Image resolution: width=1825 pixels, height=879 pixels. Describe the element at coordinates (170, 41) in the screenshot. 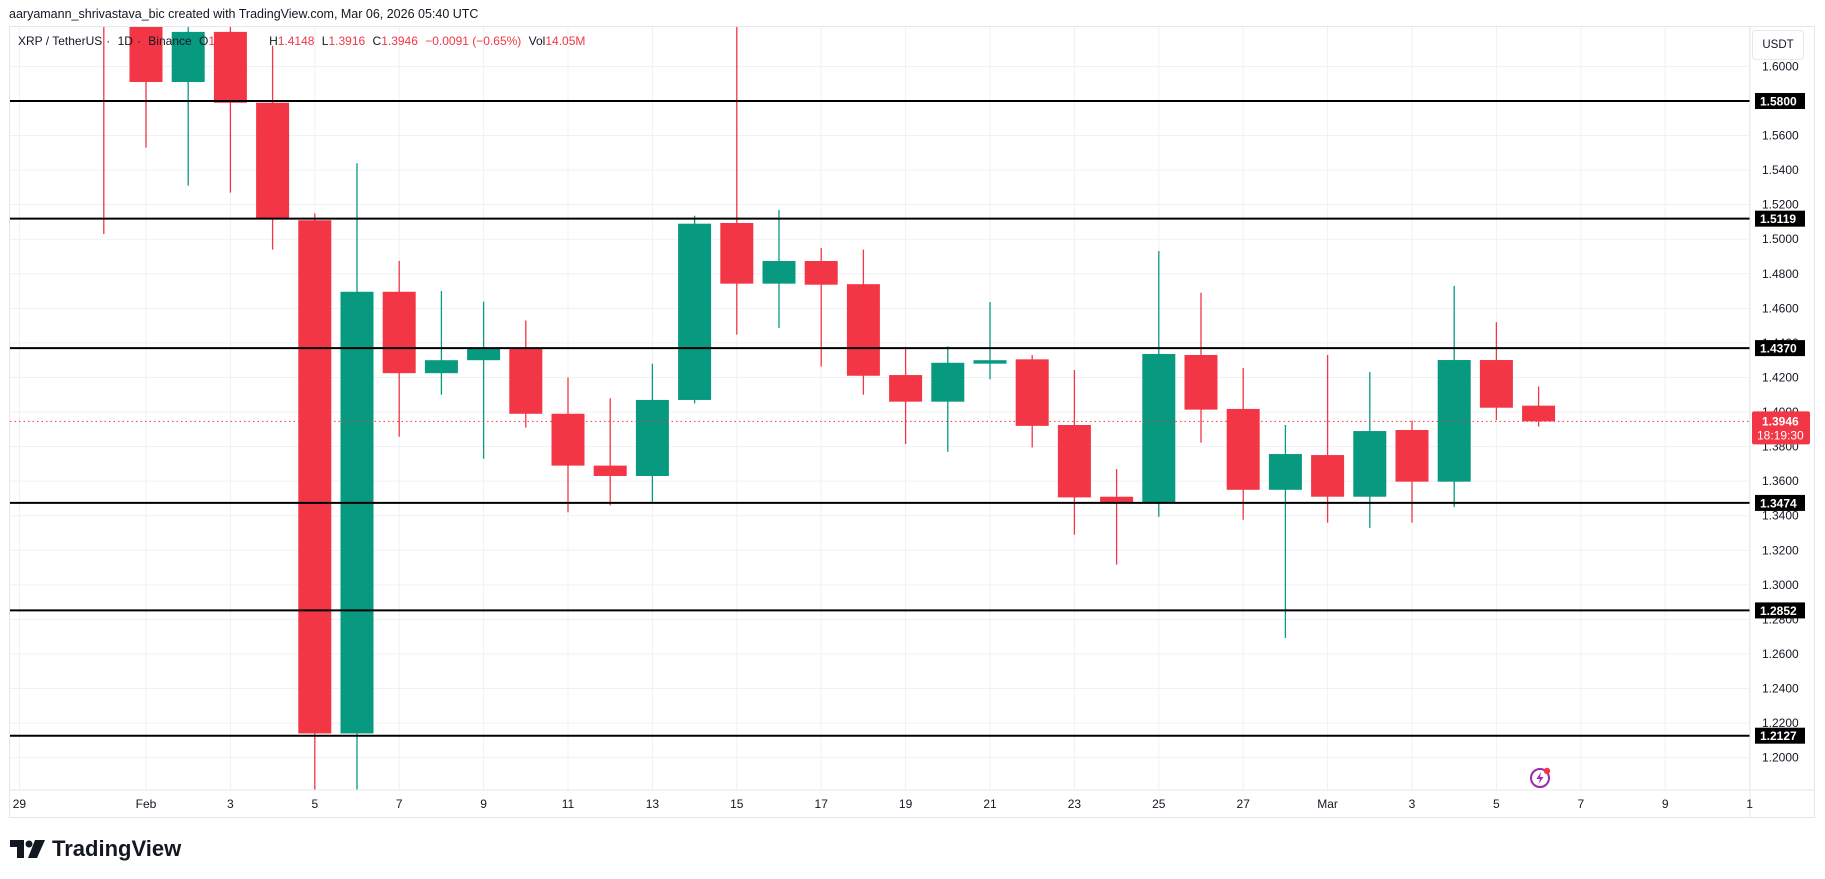

I see `exchange: Binance` at that location.